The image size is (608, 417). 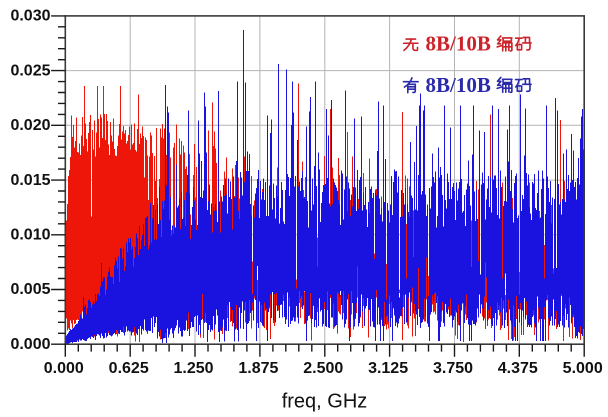 I want to click on svg-text: 0.025, so click(x=30, y=70).